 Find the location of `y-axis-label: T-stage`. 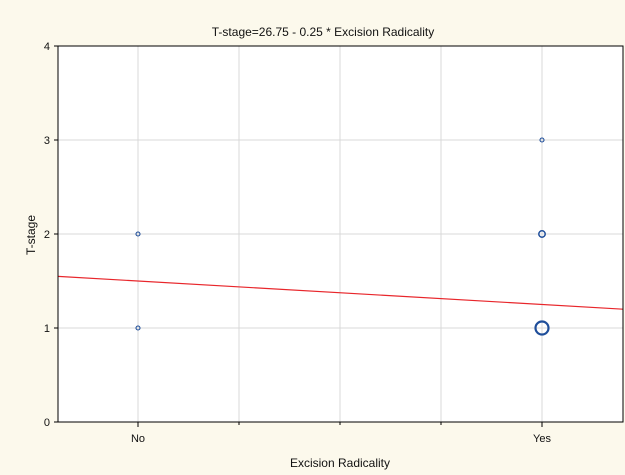

y-axis-label: T-stage is located at coordinates (31, 235).